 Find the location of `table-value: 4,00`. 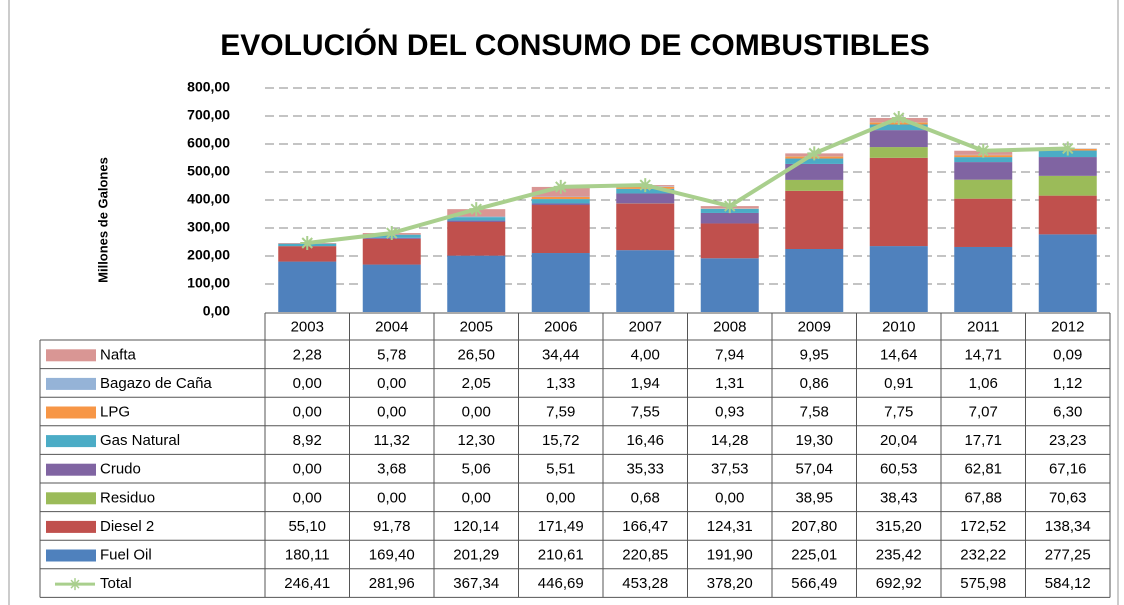

table-value: 4,00 is located at coordinates (645, 354).